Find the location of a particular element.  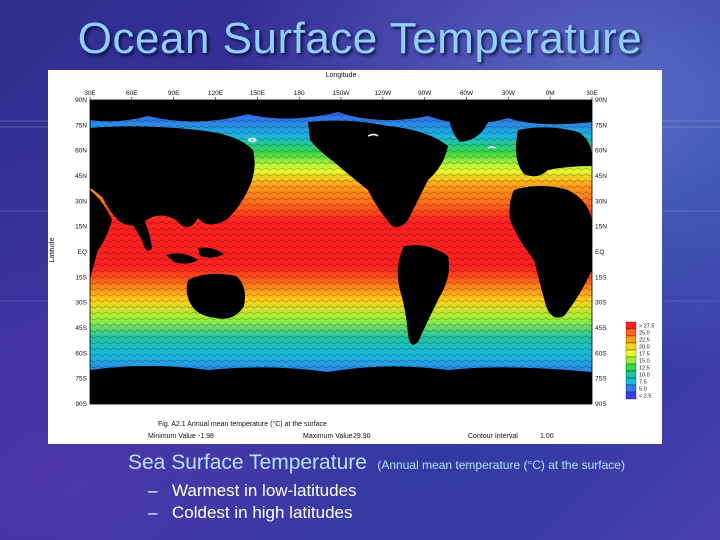

australia-landmass is located at coordinates (215, 296).